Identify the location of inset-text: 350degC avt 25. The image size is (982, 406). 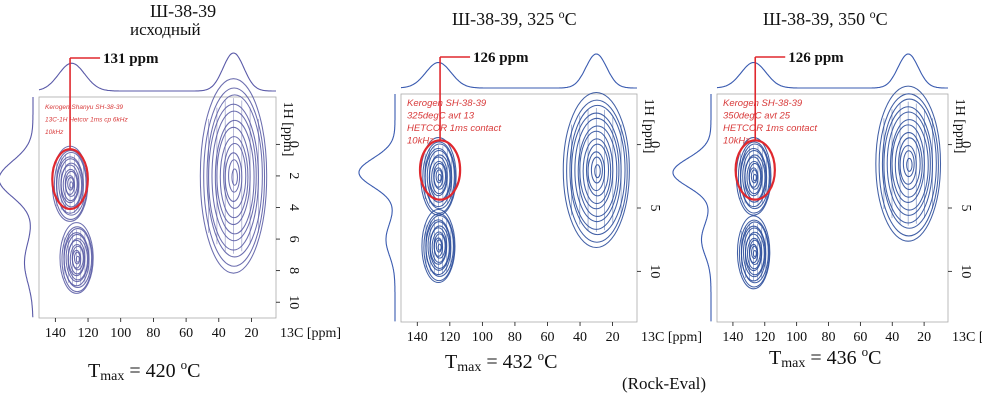
(757, 116).